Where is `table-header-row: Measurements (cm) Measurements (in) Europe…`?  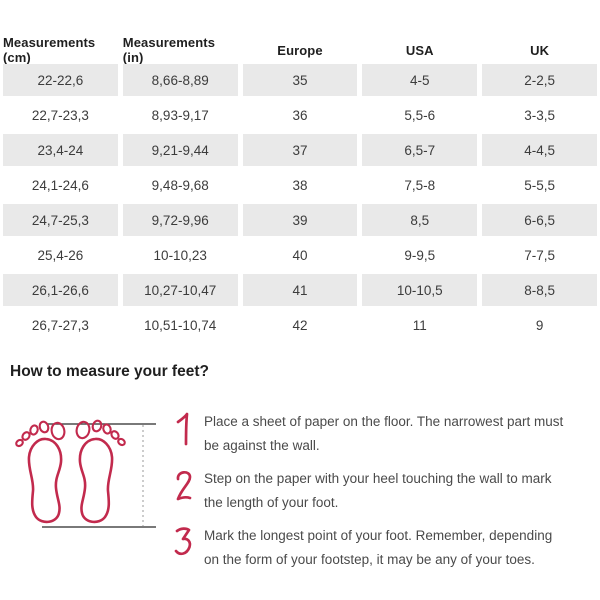 table-header-row: Measurements (cm) Measurements (in) Europe… is located at coordinates (300, 50).